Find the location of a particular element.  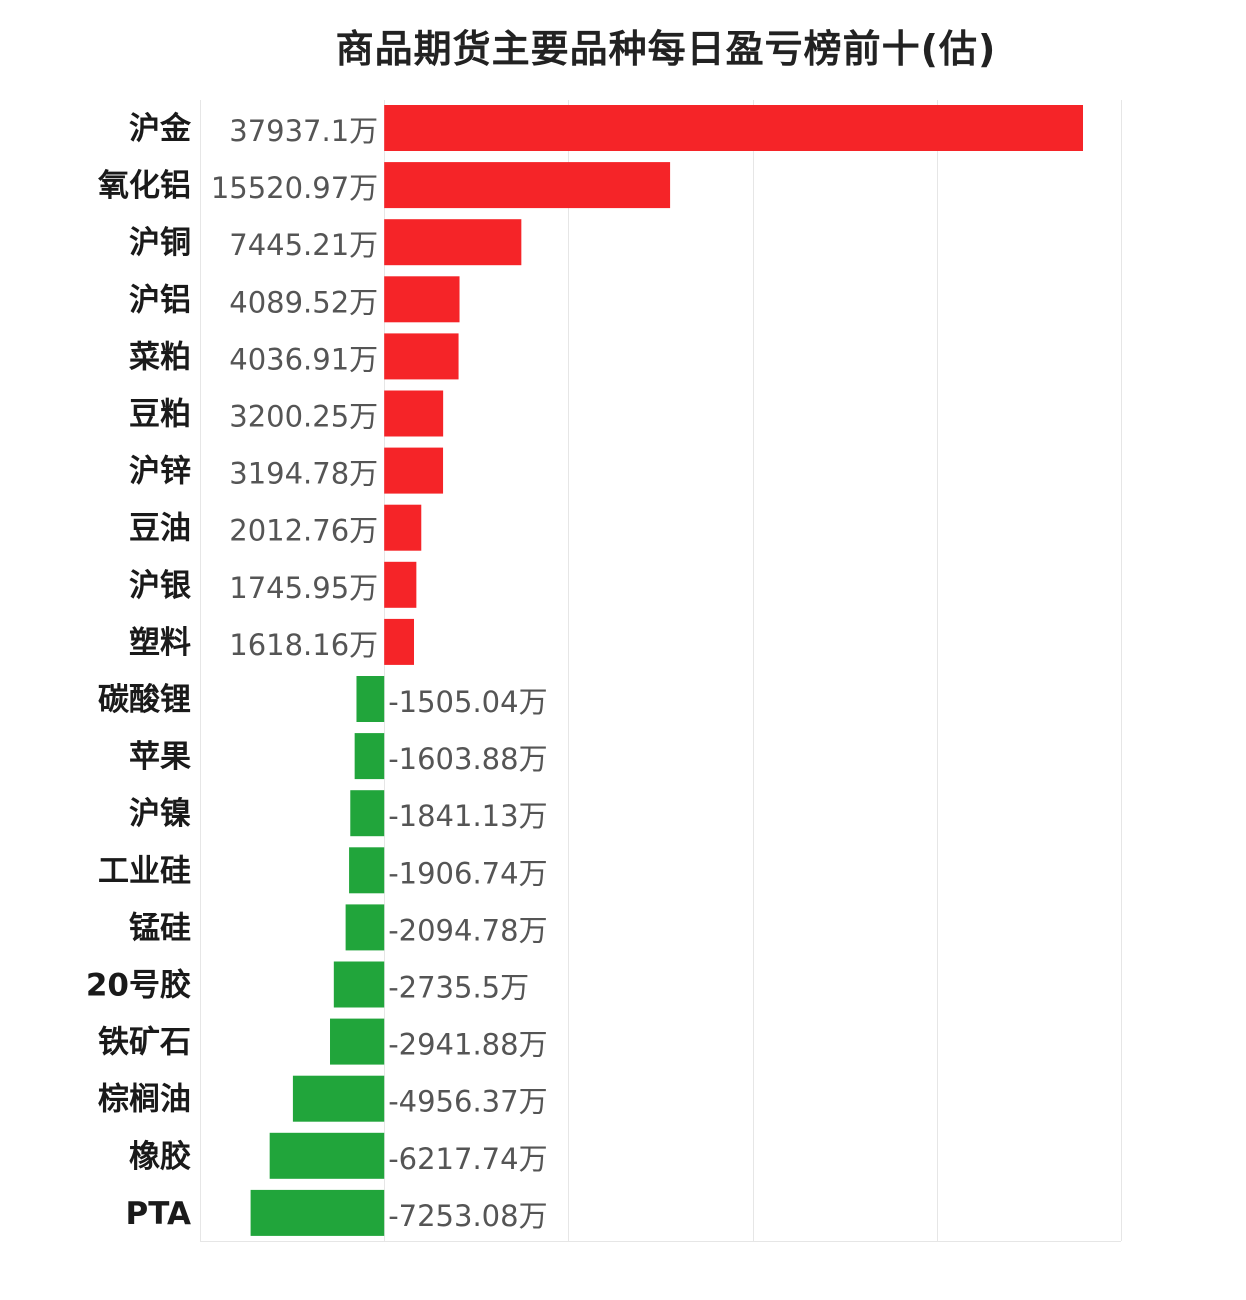

category-label: 沪锌 is located at coordinates (160, 472).